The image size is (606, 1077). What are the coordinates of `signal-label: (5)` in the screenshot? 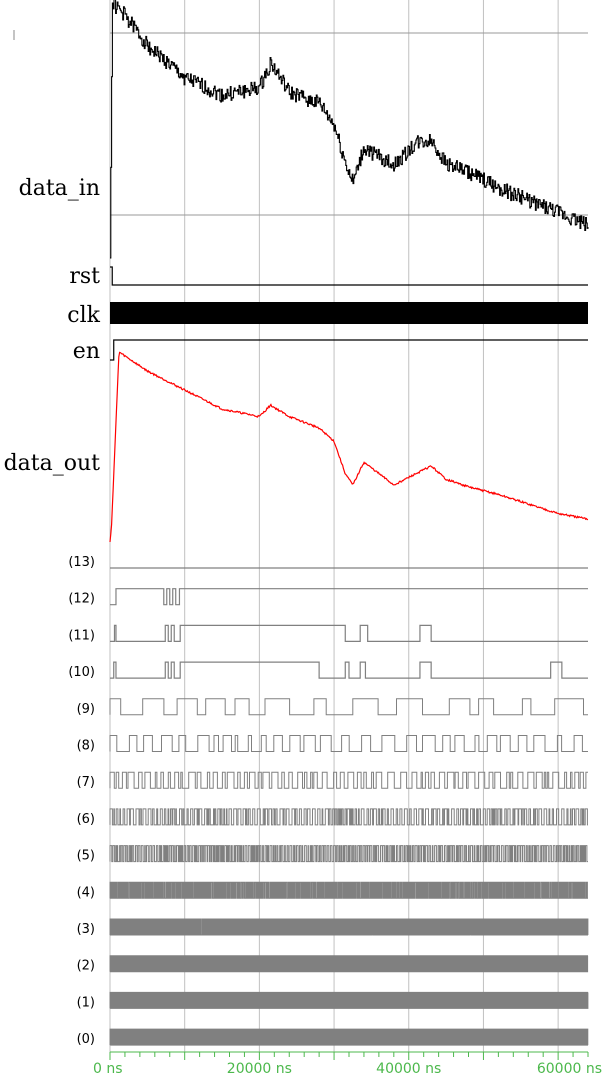 It's located at (86, 856).